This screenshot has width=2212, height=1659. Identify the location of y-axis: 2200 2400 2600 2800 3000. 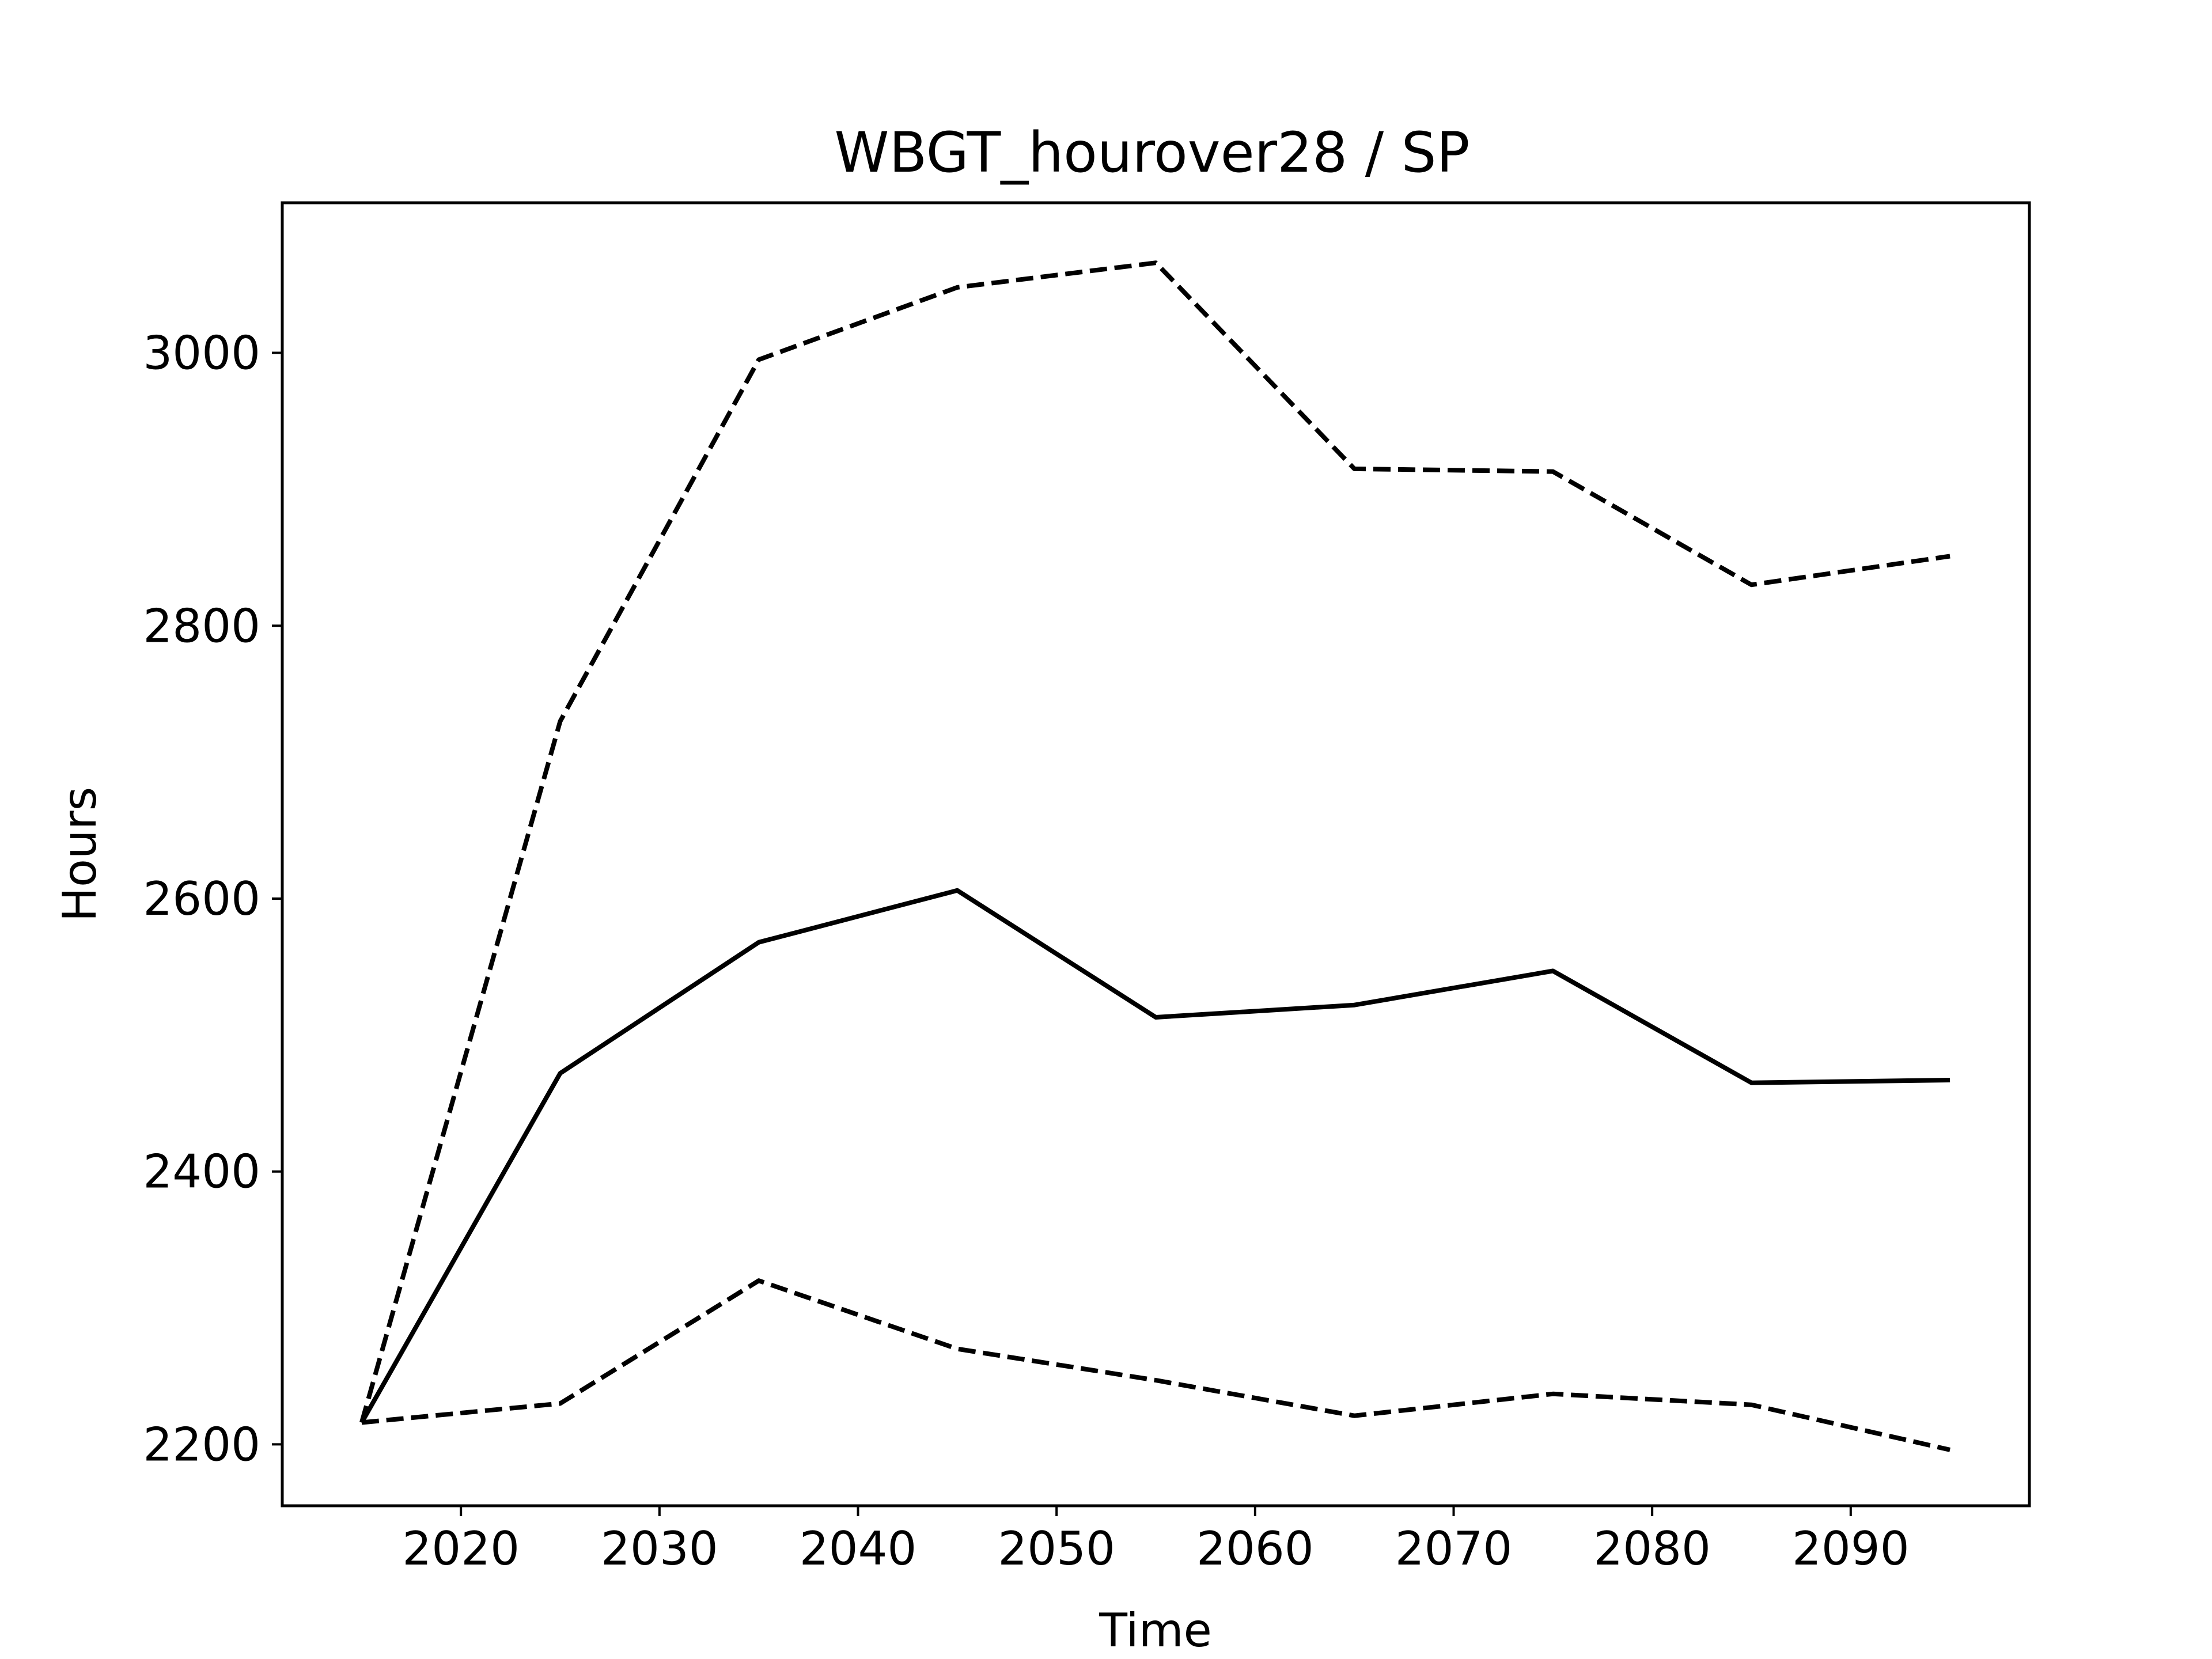
(212, 899).